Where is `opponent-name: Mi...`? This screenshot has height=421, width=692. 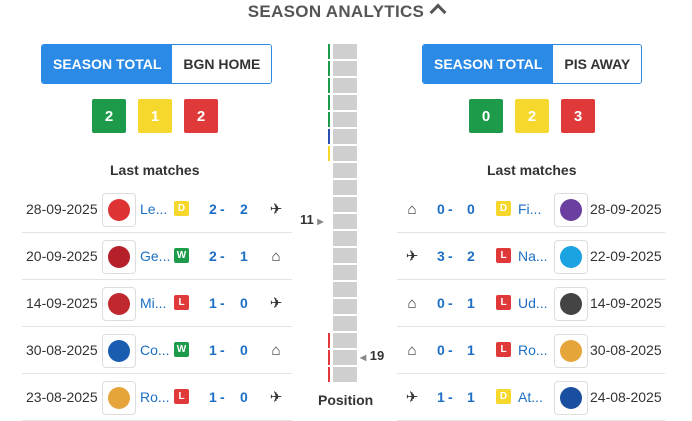
opponent-name: Mi... is located at coordinates (153, 303).